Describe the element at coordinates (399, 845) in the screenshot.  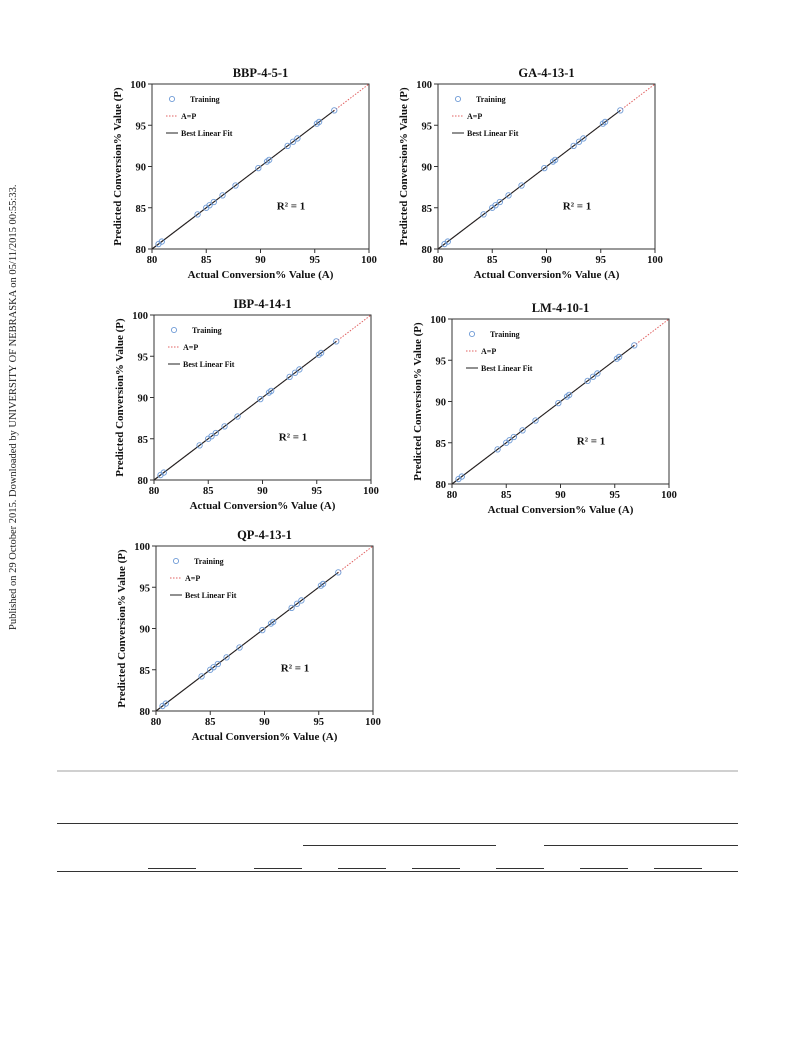
I see `table-group-rule-left` at that location.